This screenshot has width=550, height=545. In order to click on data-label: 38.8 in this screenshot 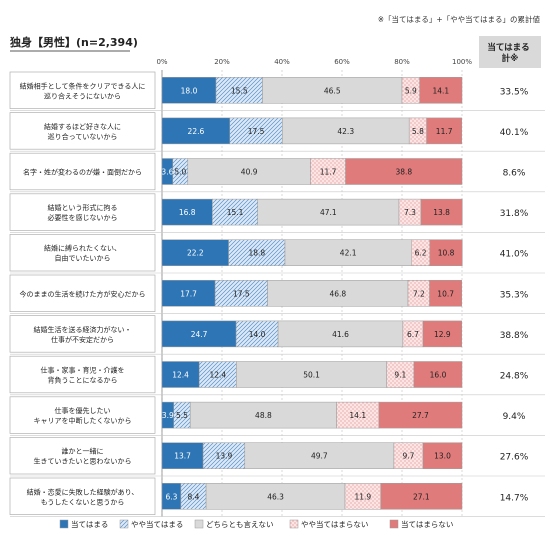, I will do `click(403, 172)`.